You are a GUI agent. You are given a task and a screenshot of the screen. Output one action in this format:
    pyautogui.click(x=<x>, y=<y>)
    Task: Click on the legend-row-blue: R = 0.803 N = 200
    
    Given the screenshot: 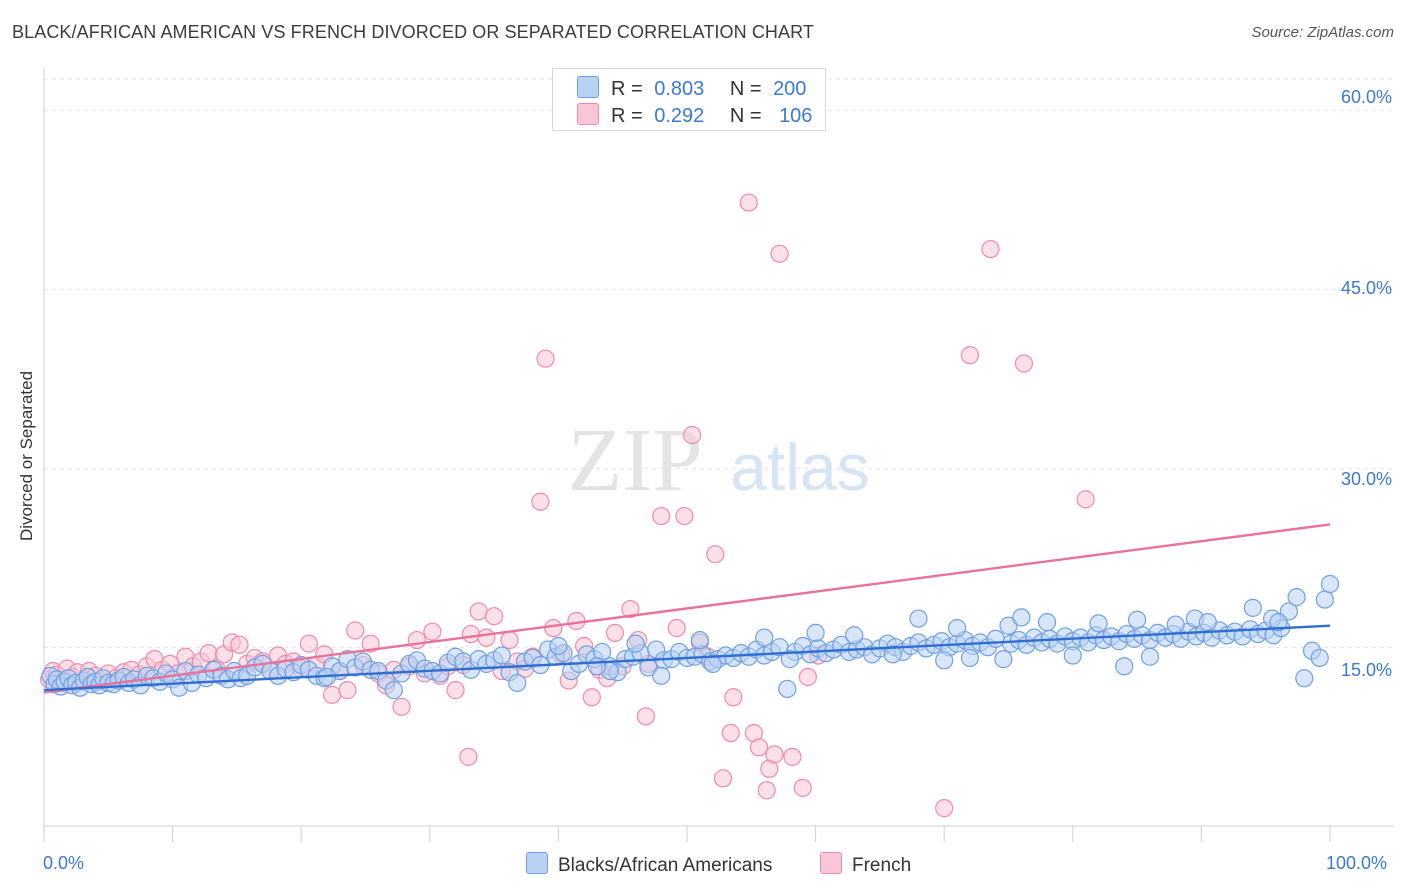 What is the action you would take?
    pyautogui.click(x=691, y=88)
    